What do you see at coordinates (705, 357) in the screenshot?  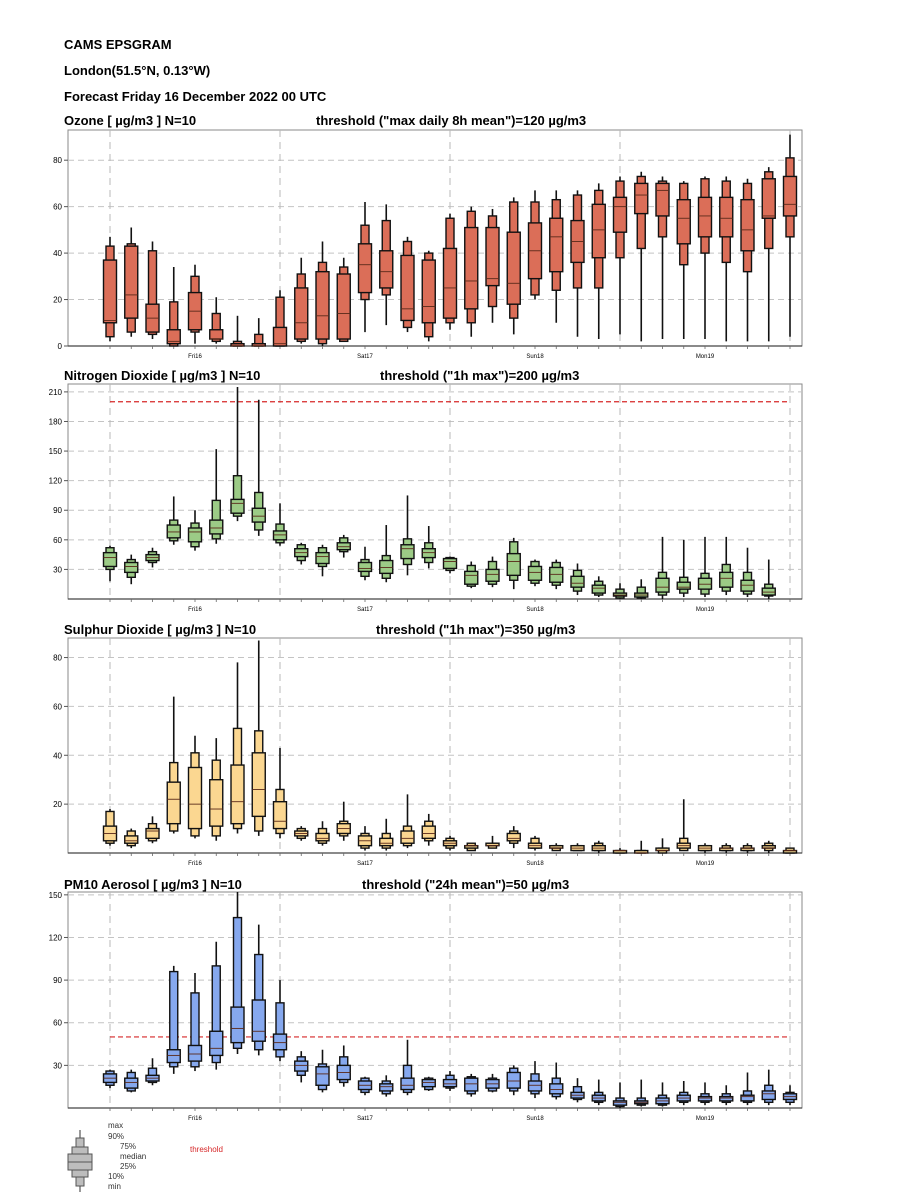 I see `ozone-day-label: Mon19` at bounding box center [705, 357].